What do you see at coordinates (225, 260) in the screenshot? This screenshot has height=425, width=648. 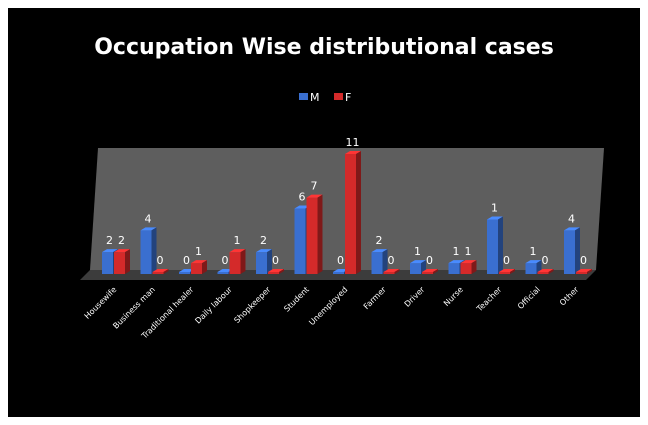 I see `data-label-m-4: 0` at bounding box center [225, 260].